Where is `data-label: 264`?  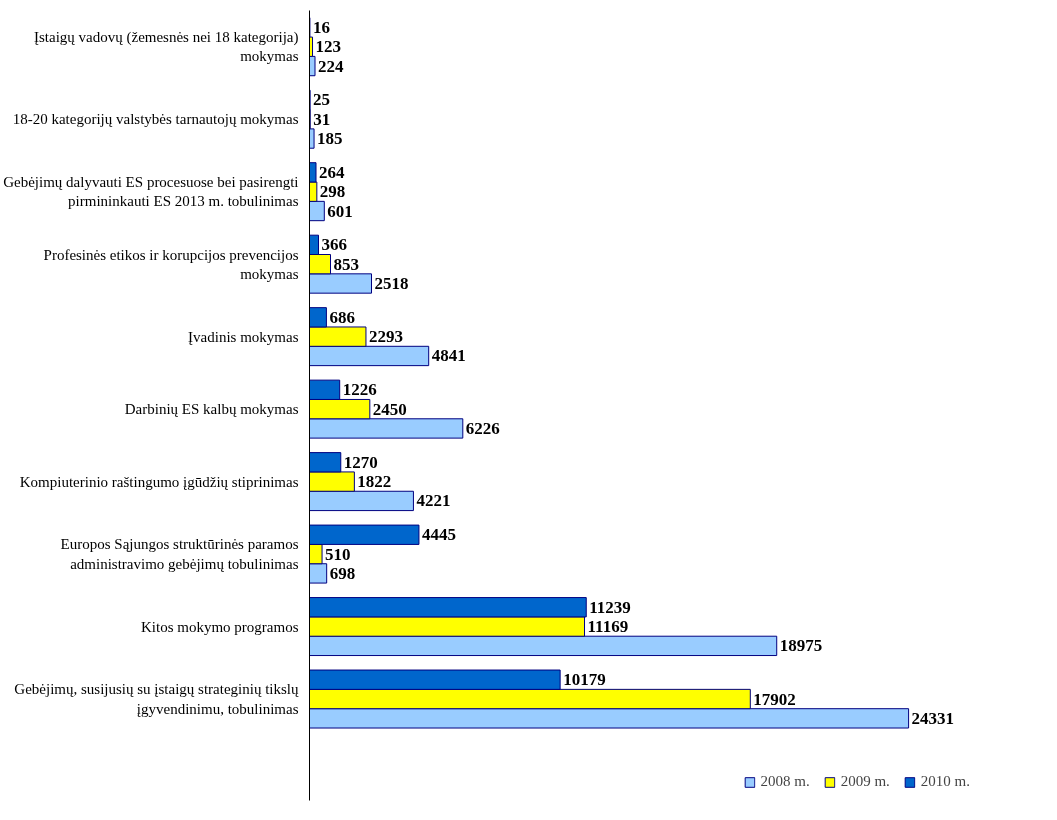 data-label: 264 is located at coordinates (332, 172).